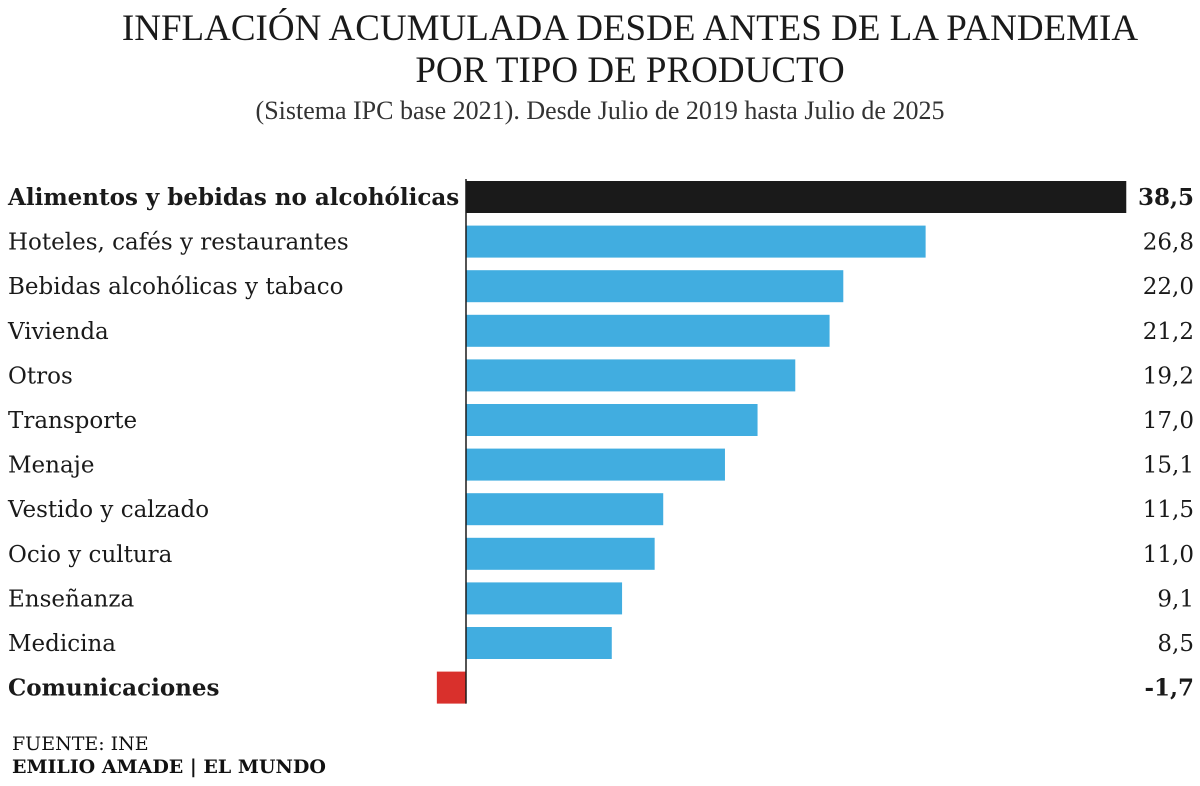 This screenshot has height=786, width=1200. I want to click on chart-title-line-2: POR TIPO DE PRODUCTO, so click(630, 70).